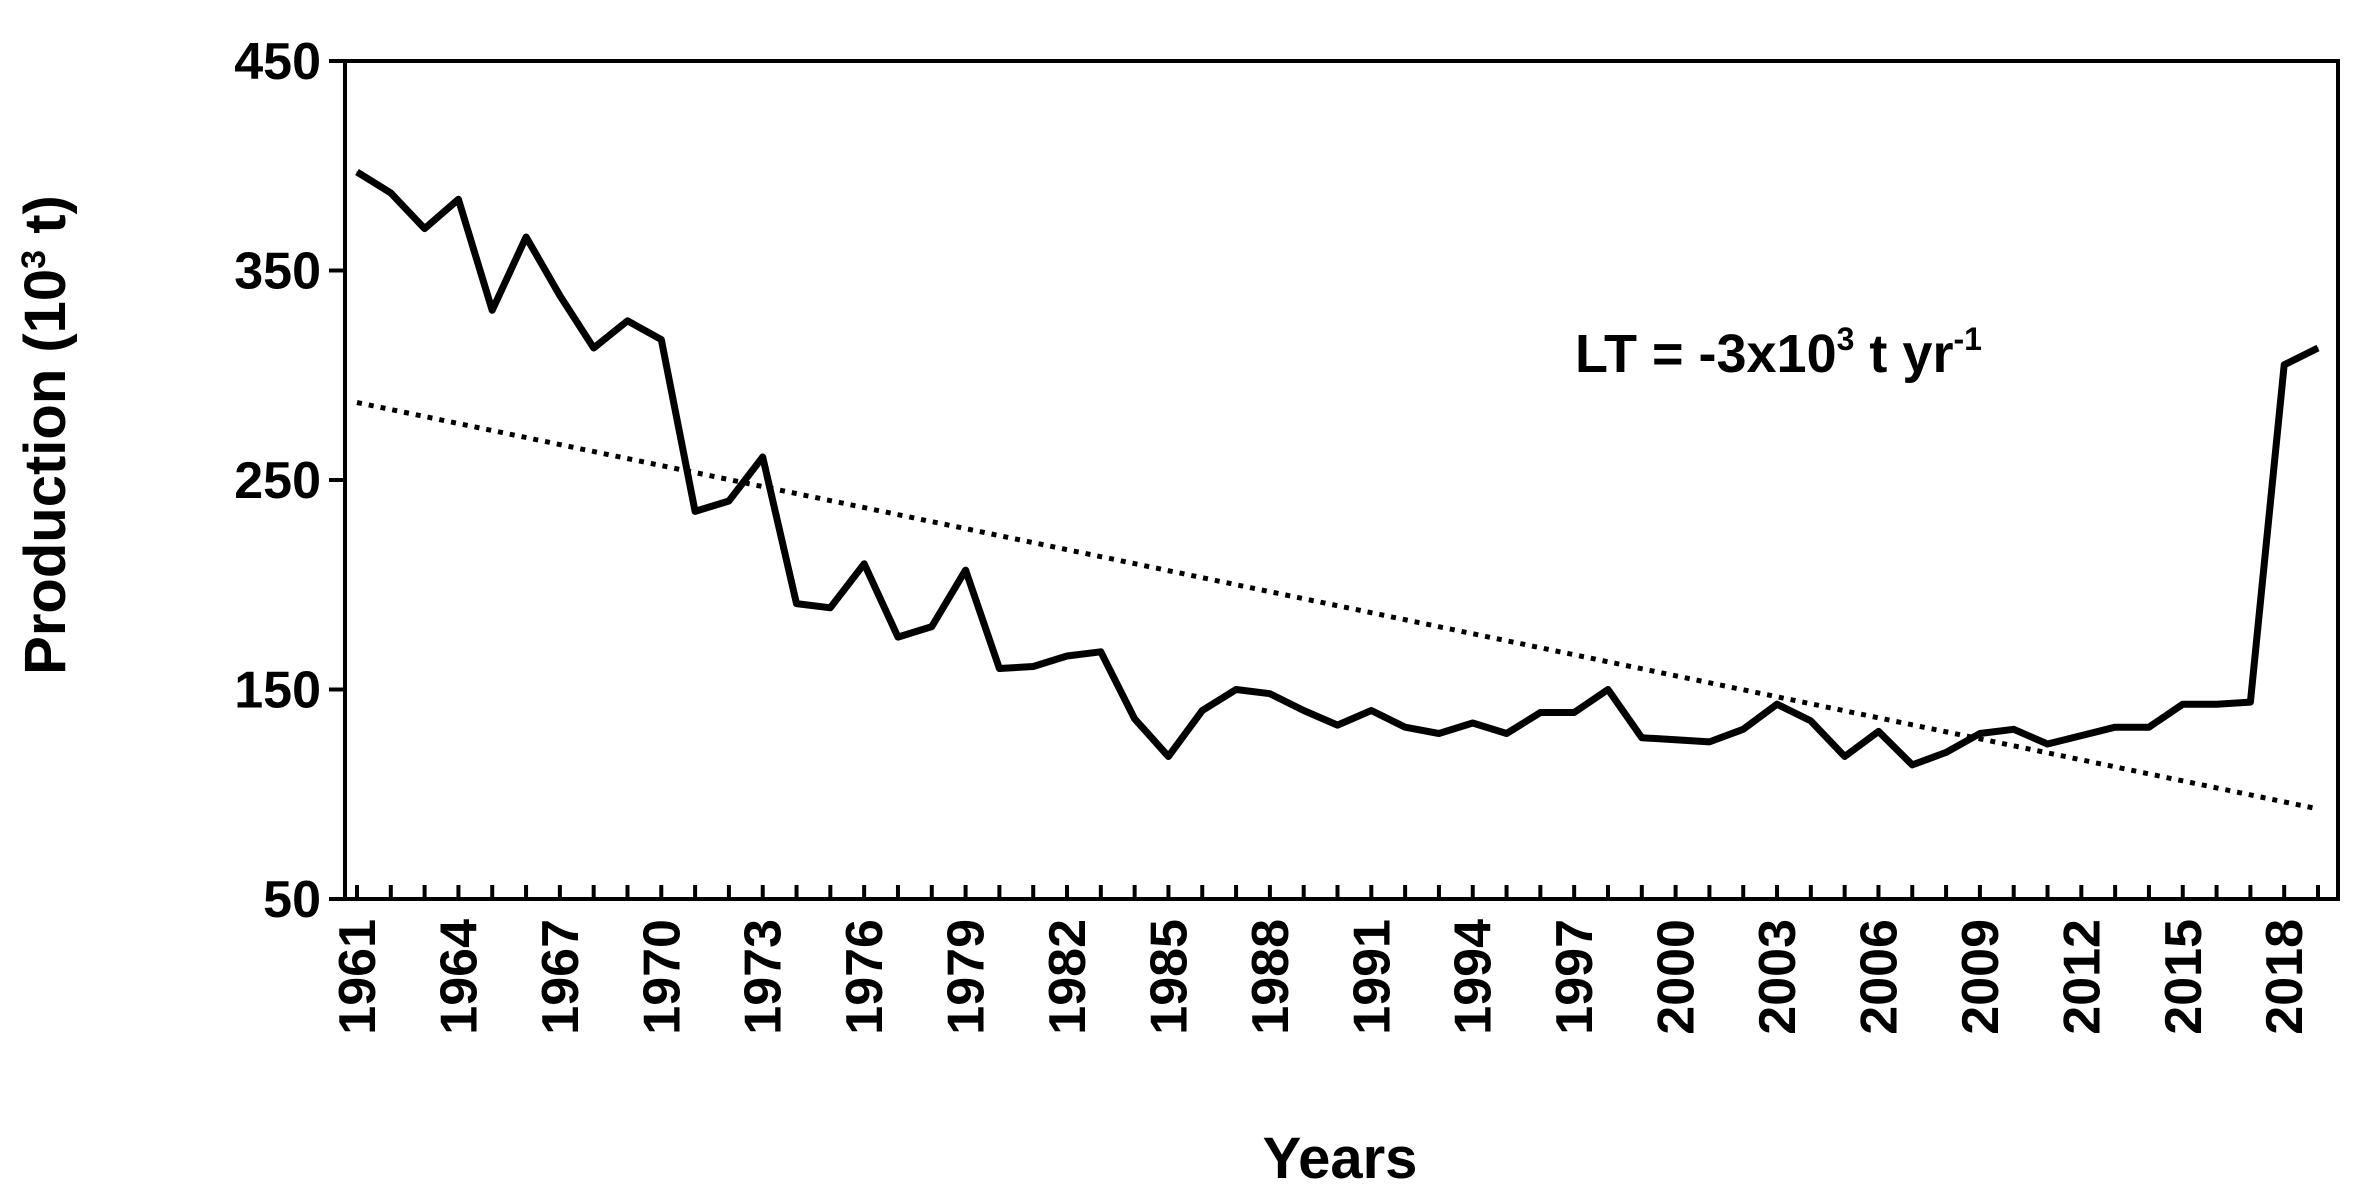 Image resolution: width=2360 pixels, height=1200 pixels. What do you see at coordinates (1169, 977) in the screenshot?
I see `x-tick-label: 1985` at bounding box center [1169, 977].